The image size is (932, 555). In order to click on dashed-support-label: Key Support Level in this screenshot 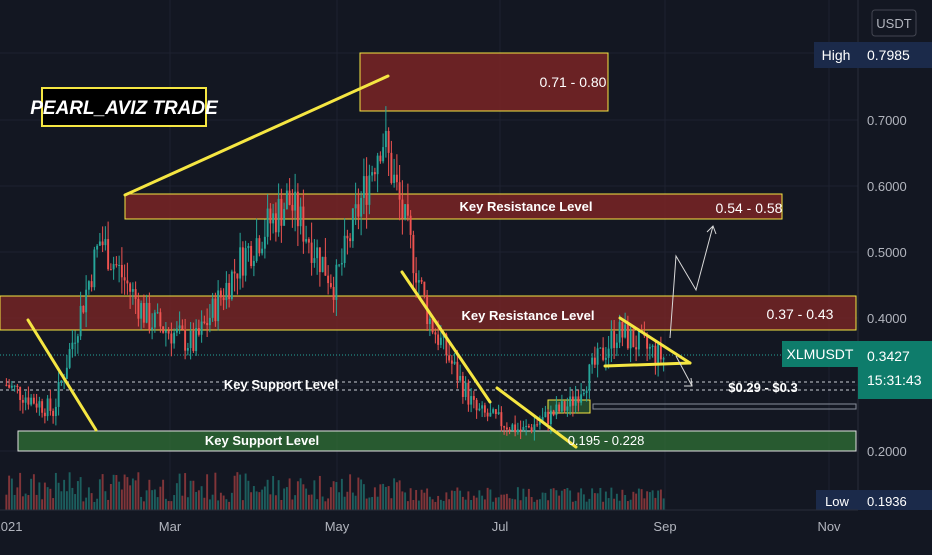, I will do `click(281, 384)`.